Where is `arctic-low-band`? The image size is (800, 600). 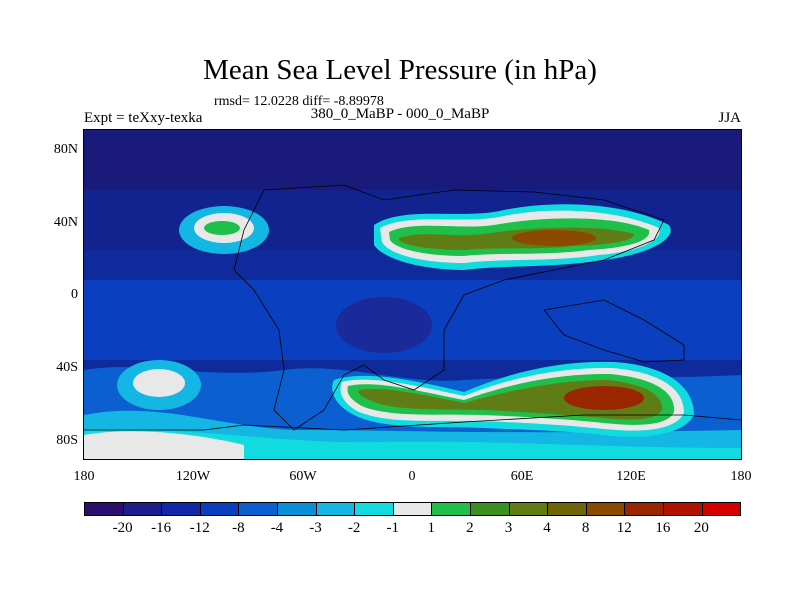 arctic-low-band is located at coordinates (412, 160).